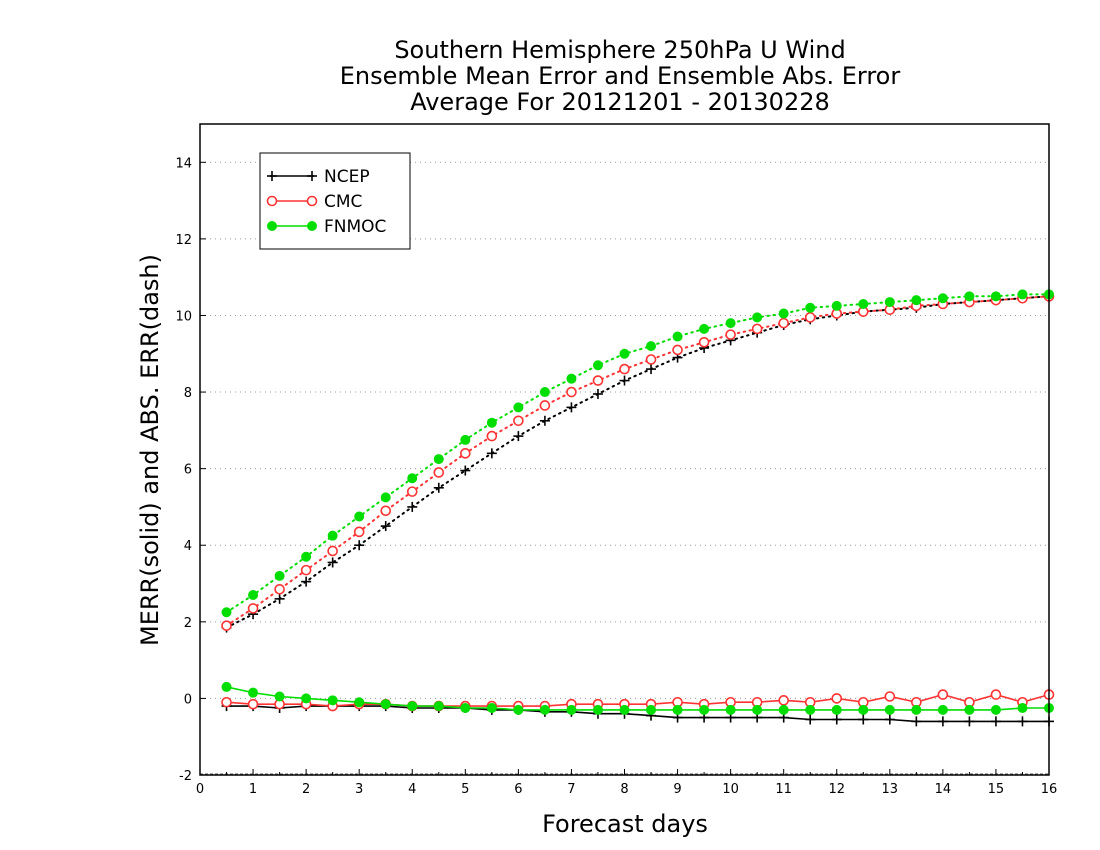 The height and width of the screenshot is (850, 1100). I want to click on legend-entries: NCEP CMC FNMOC, so click(326, 202).